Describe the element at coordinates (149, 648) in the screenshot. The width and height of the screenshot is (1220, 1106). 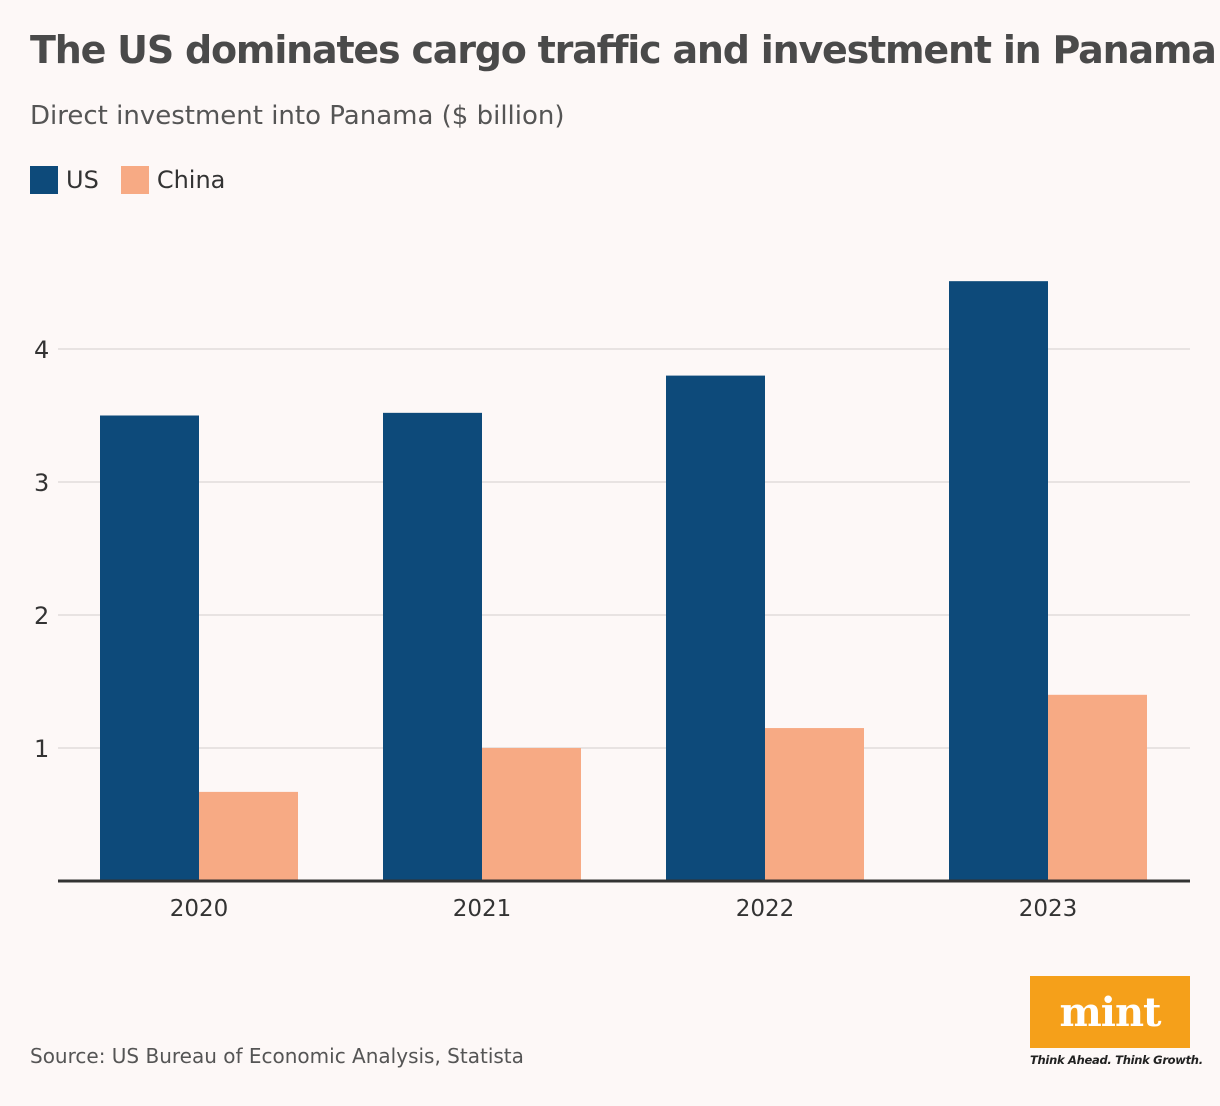
I see `bar-us-2020` at that location.